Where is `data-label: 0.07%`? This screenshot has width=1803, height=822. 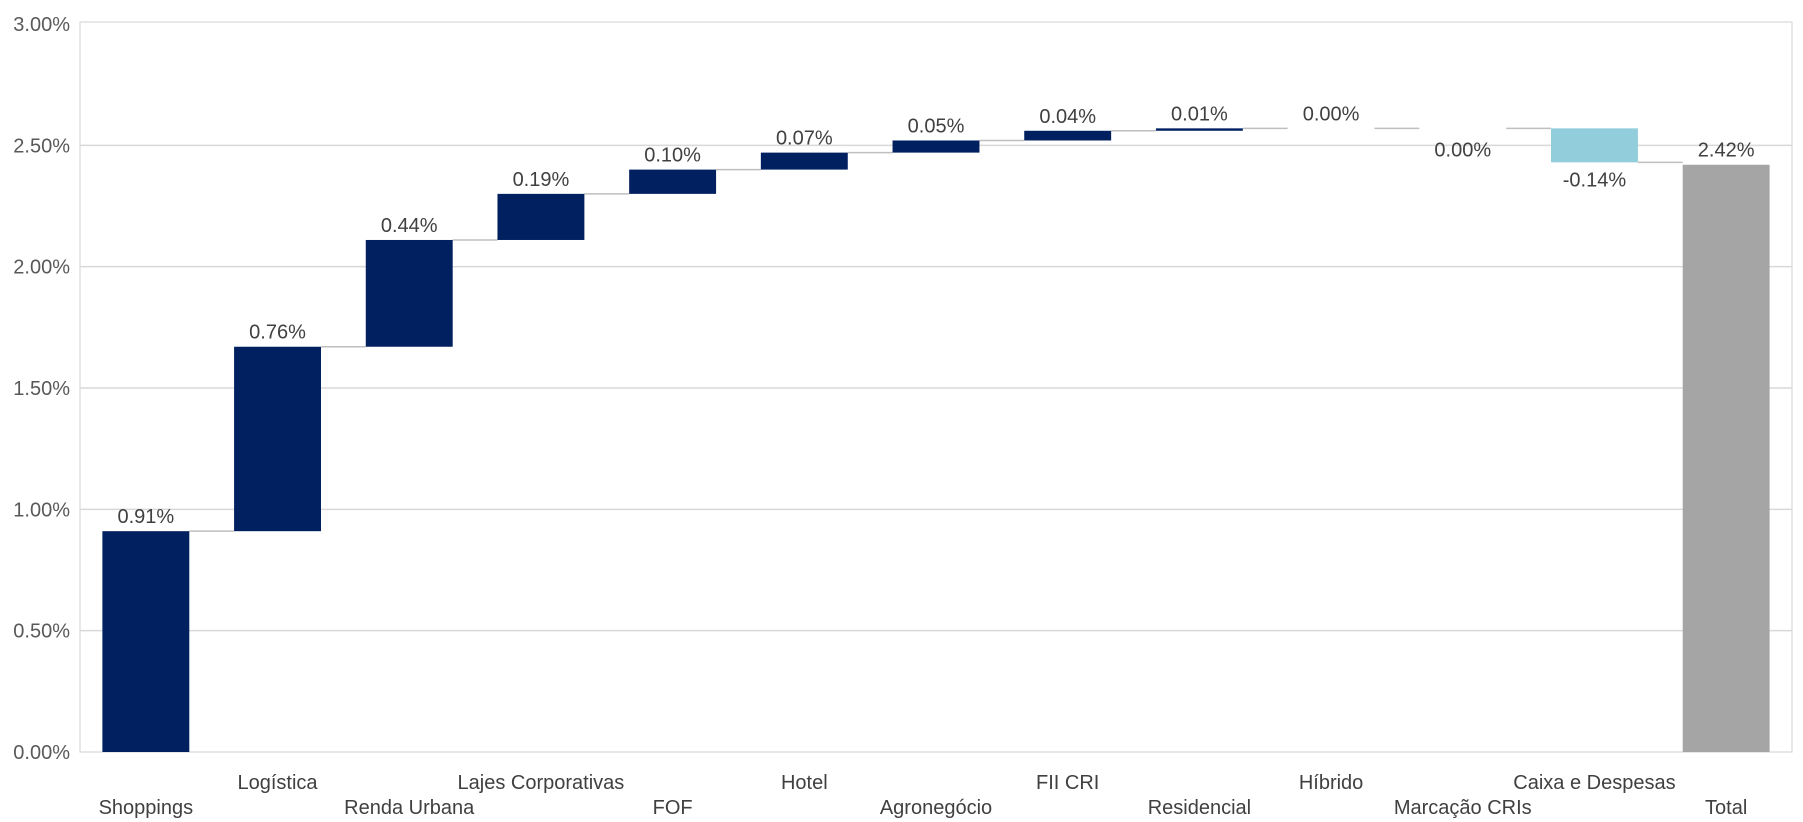 data-label: 0.07% is located at coordinates (804, 139).